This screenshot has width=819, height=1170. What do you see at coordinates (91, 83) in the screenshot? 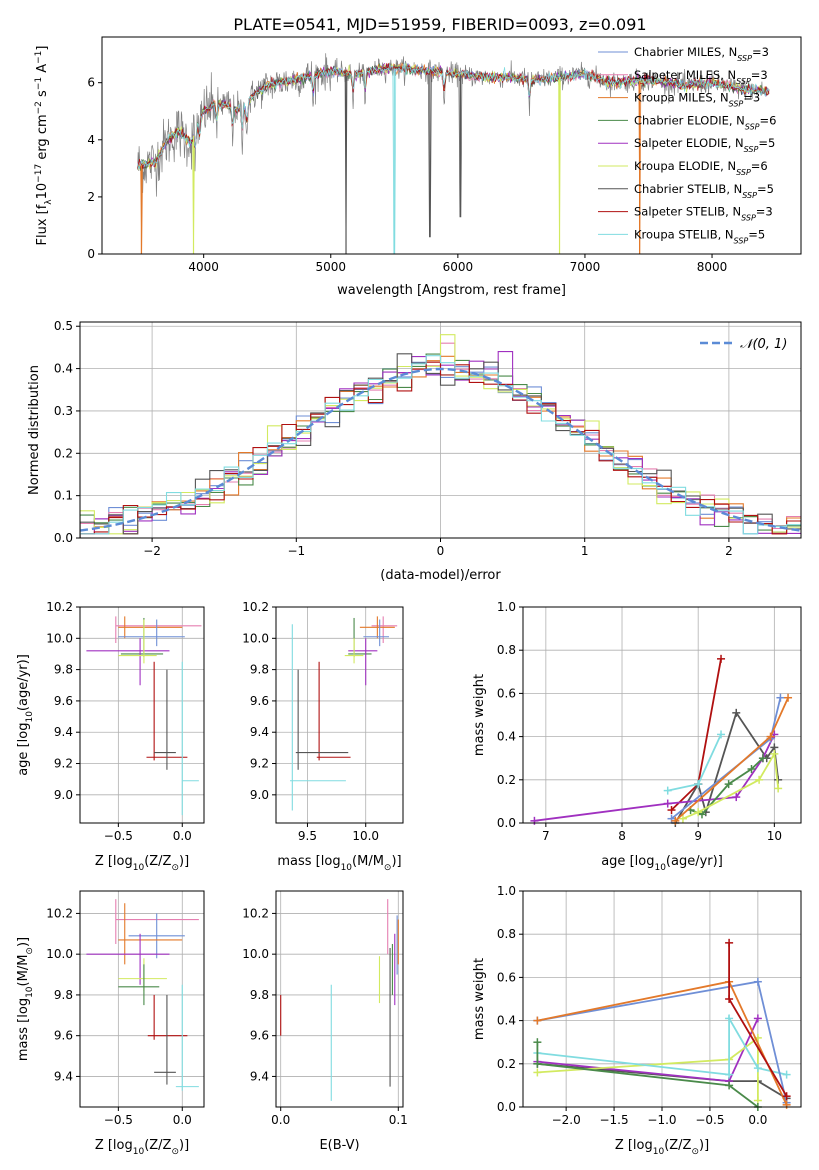
I see `y-tick-label: 6` at bounding box center [91, 83].